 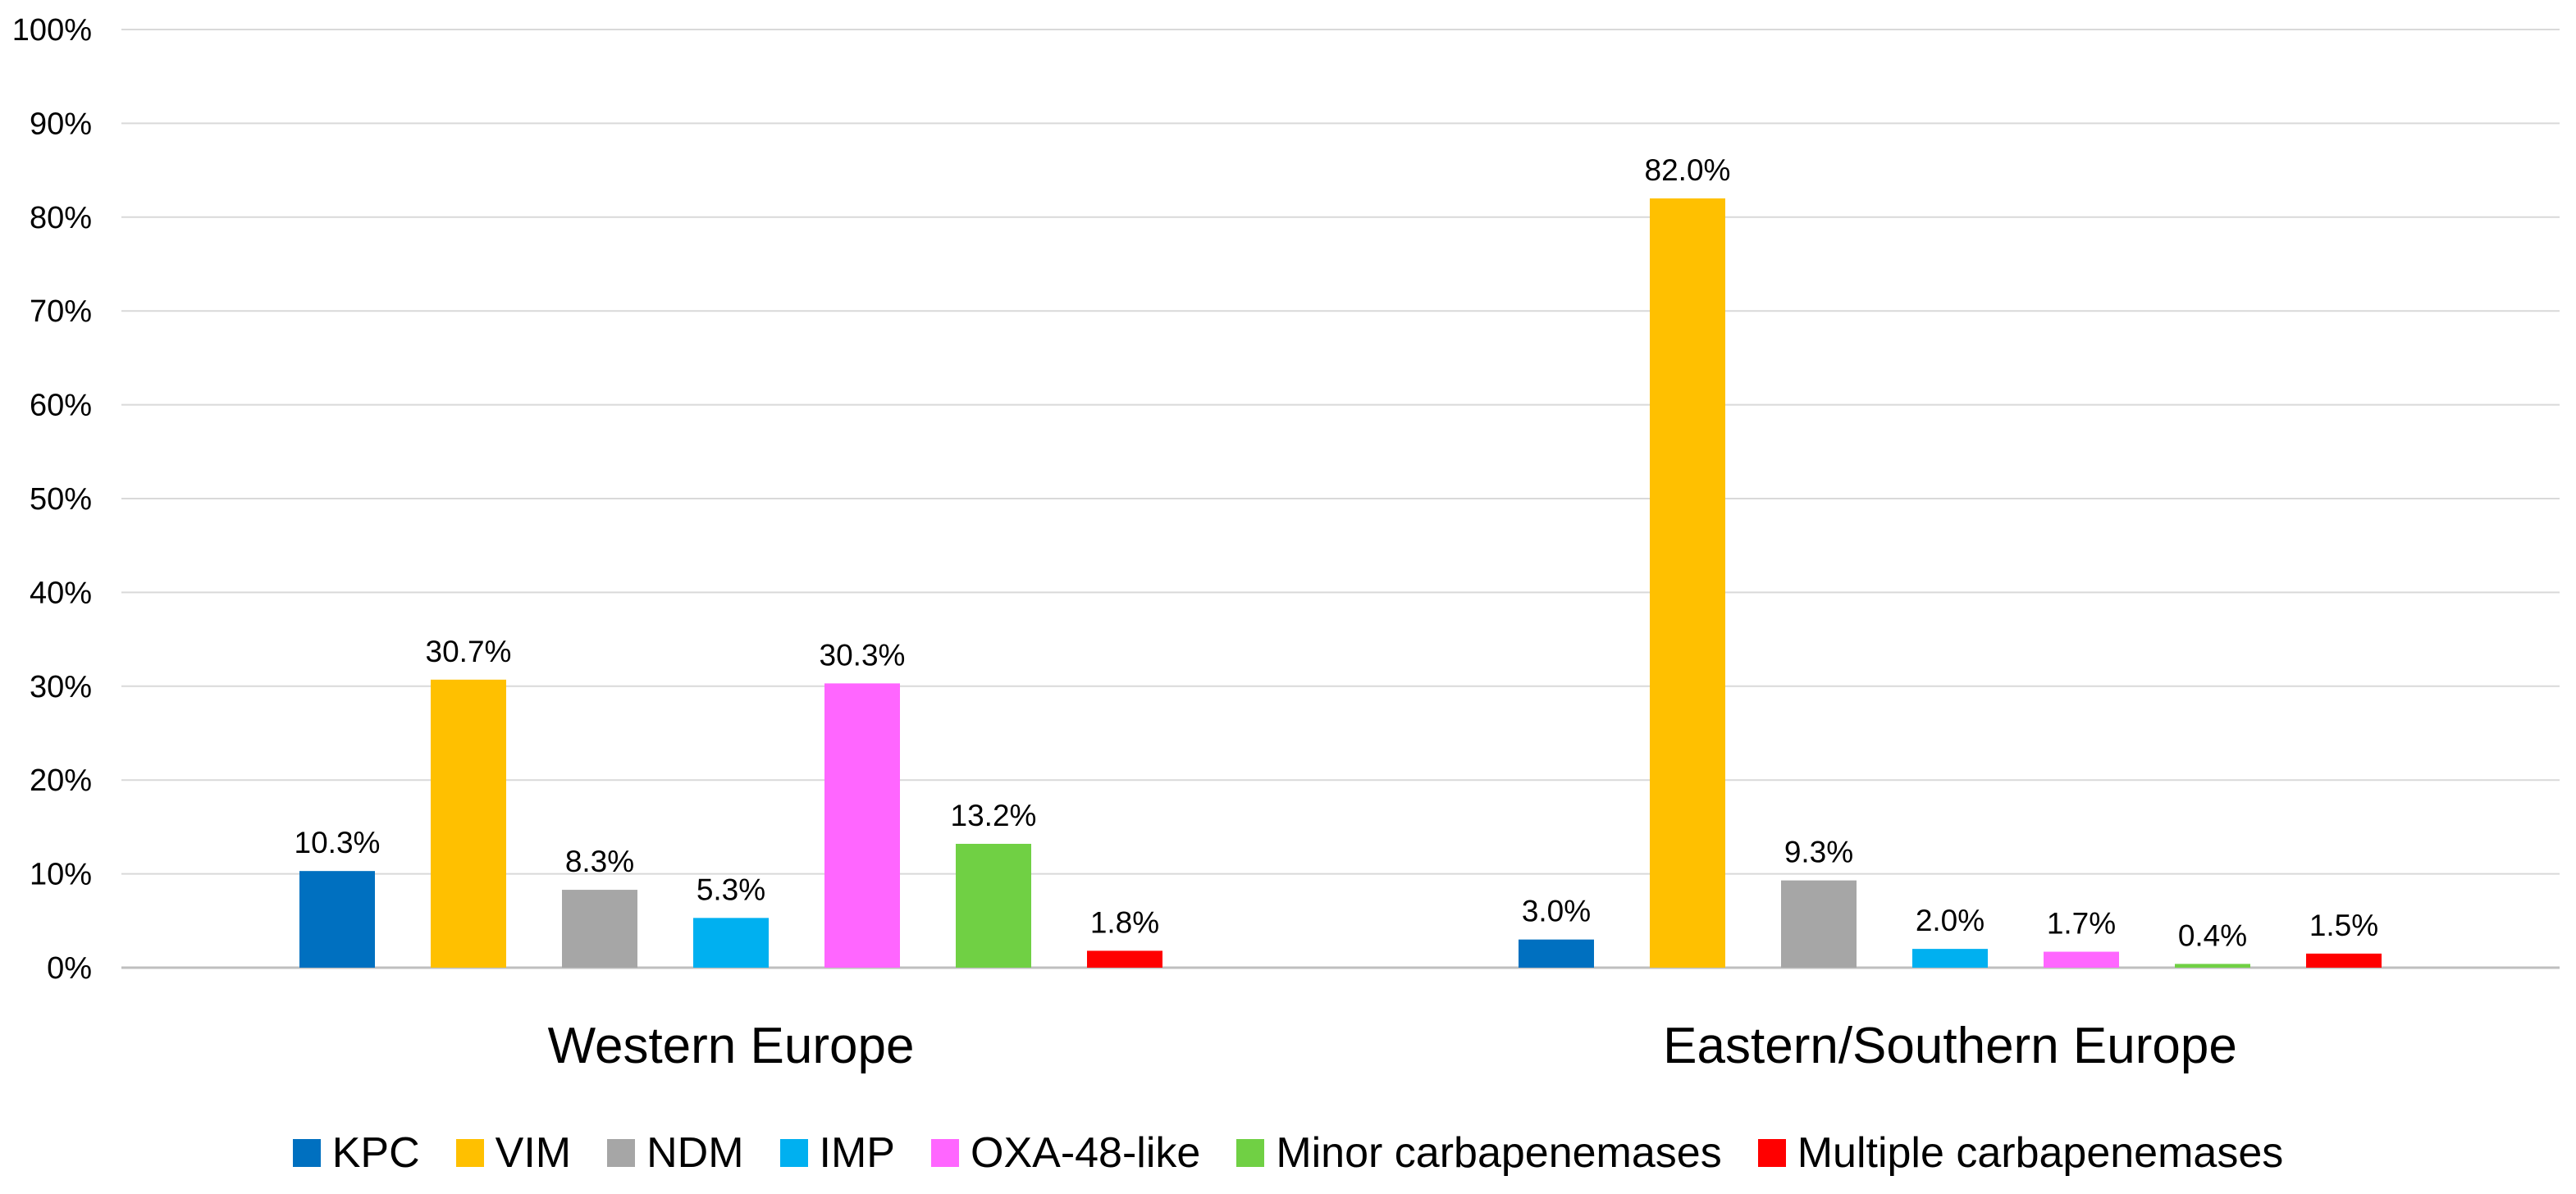 I want to click on data-label: 13.2%, so click(x=994, y=815).